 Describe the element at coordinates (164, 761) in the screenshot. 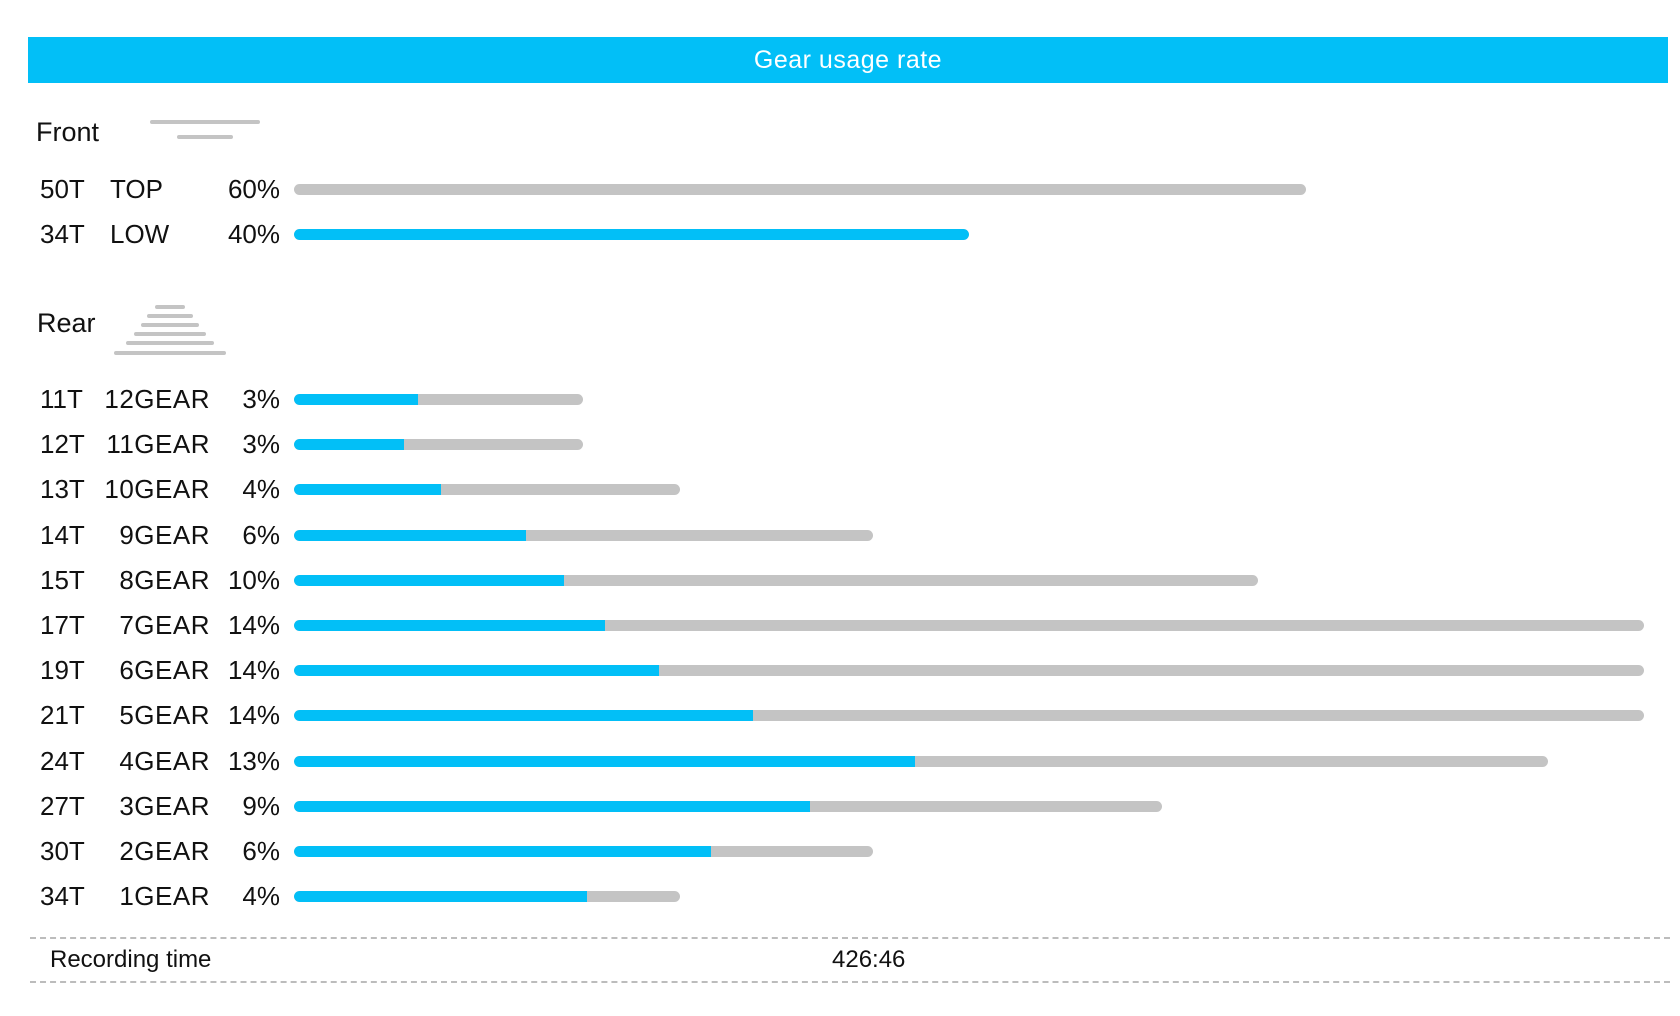

I see `gear-name: 4GEAR` at that location.